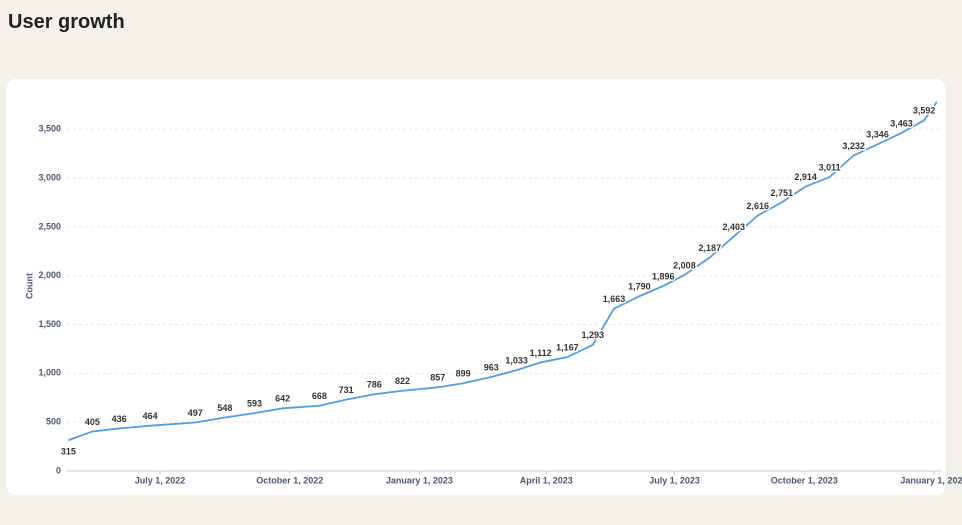 This screenshot has height=525, width=962. What do you see at coordinates (150, 416) in the screenshot?
I see `value-label: 464` at bounding box center [150, 416].